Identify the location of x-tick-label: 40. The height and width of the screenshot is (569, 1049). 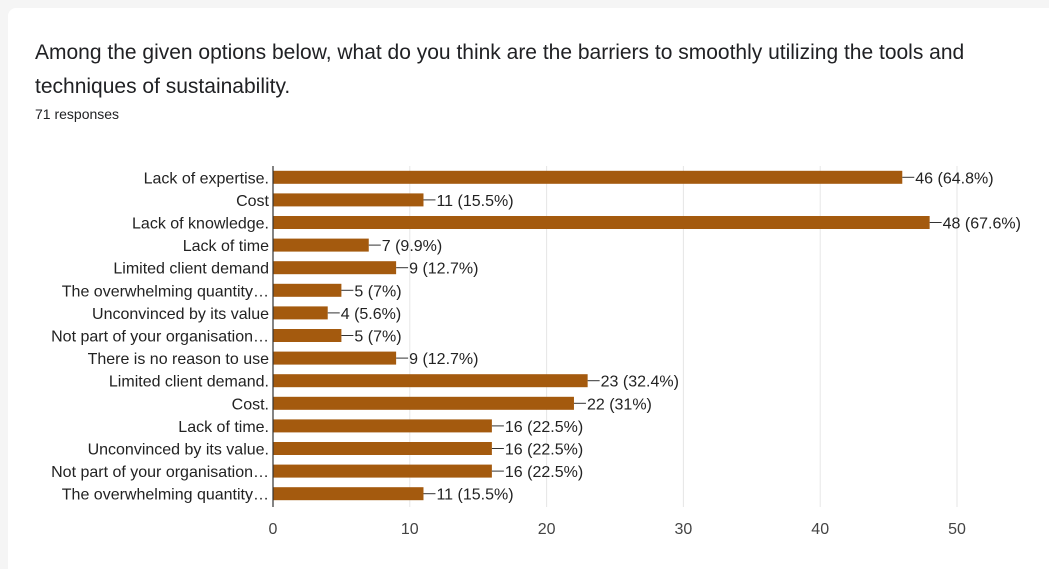
(820, 529).